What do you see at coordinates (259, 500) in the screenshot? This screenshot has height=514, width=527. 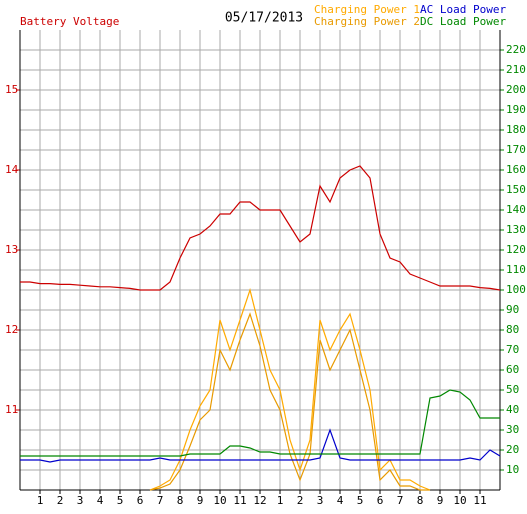 I see `x-tick-label: 12` at bounding box center [259, 500].